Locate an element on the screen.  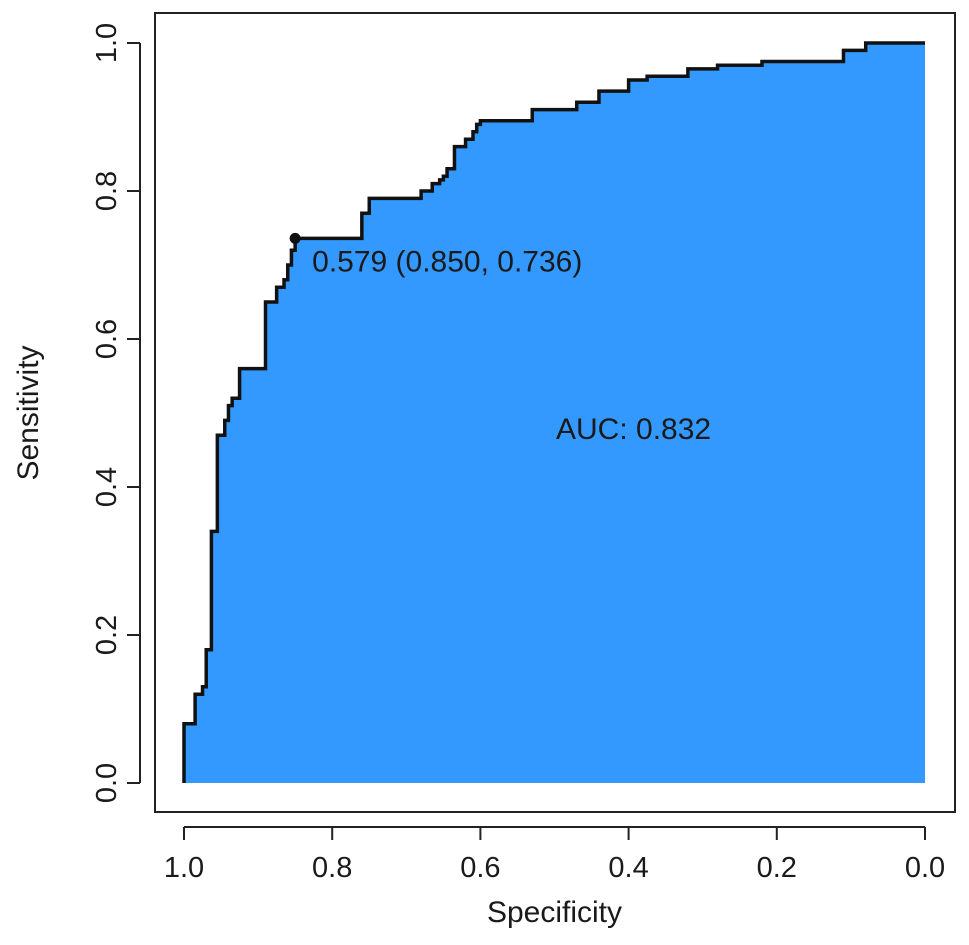
y-tick-label: 0.6 is located at coordinates (107, 339).